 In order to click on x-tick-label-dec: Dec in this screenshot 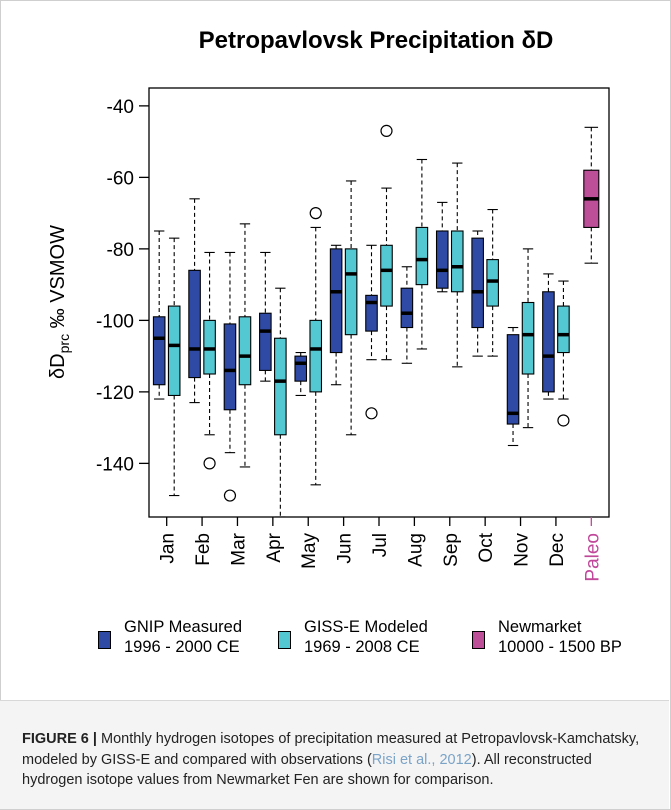, I will do `click(557, 550)`.